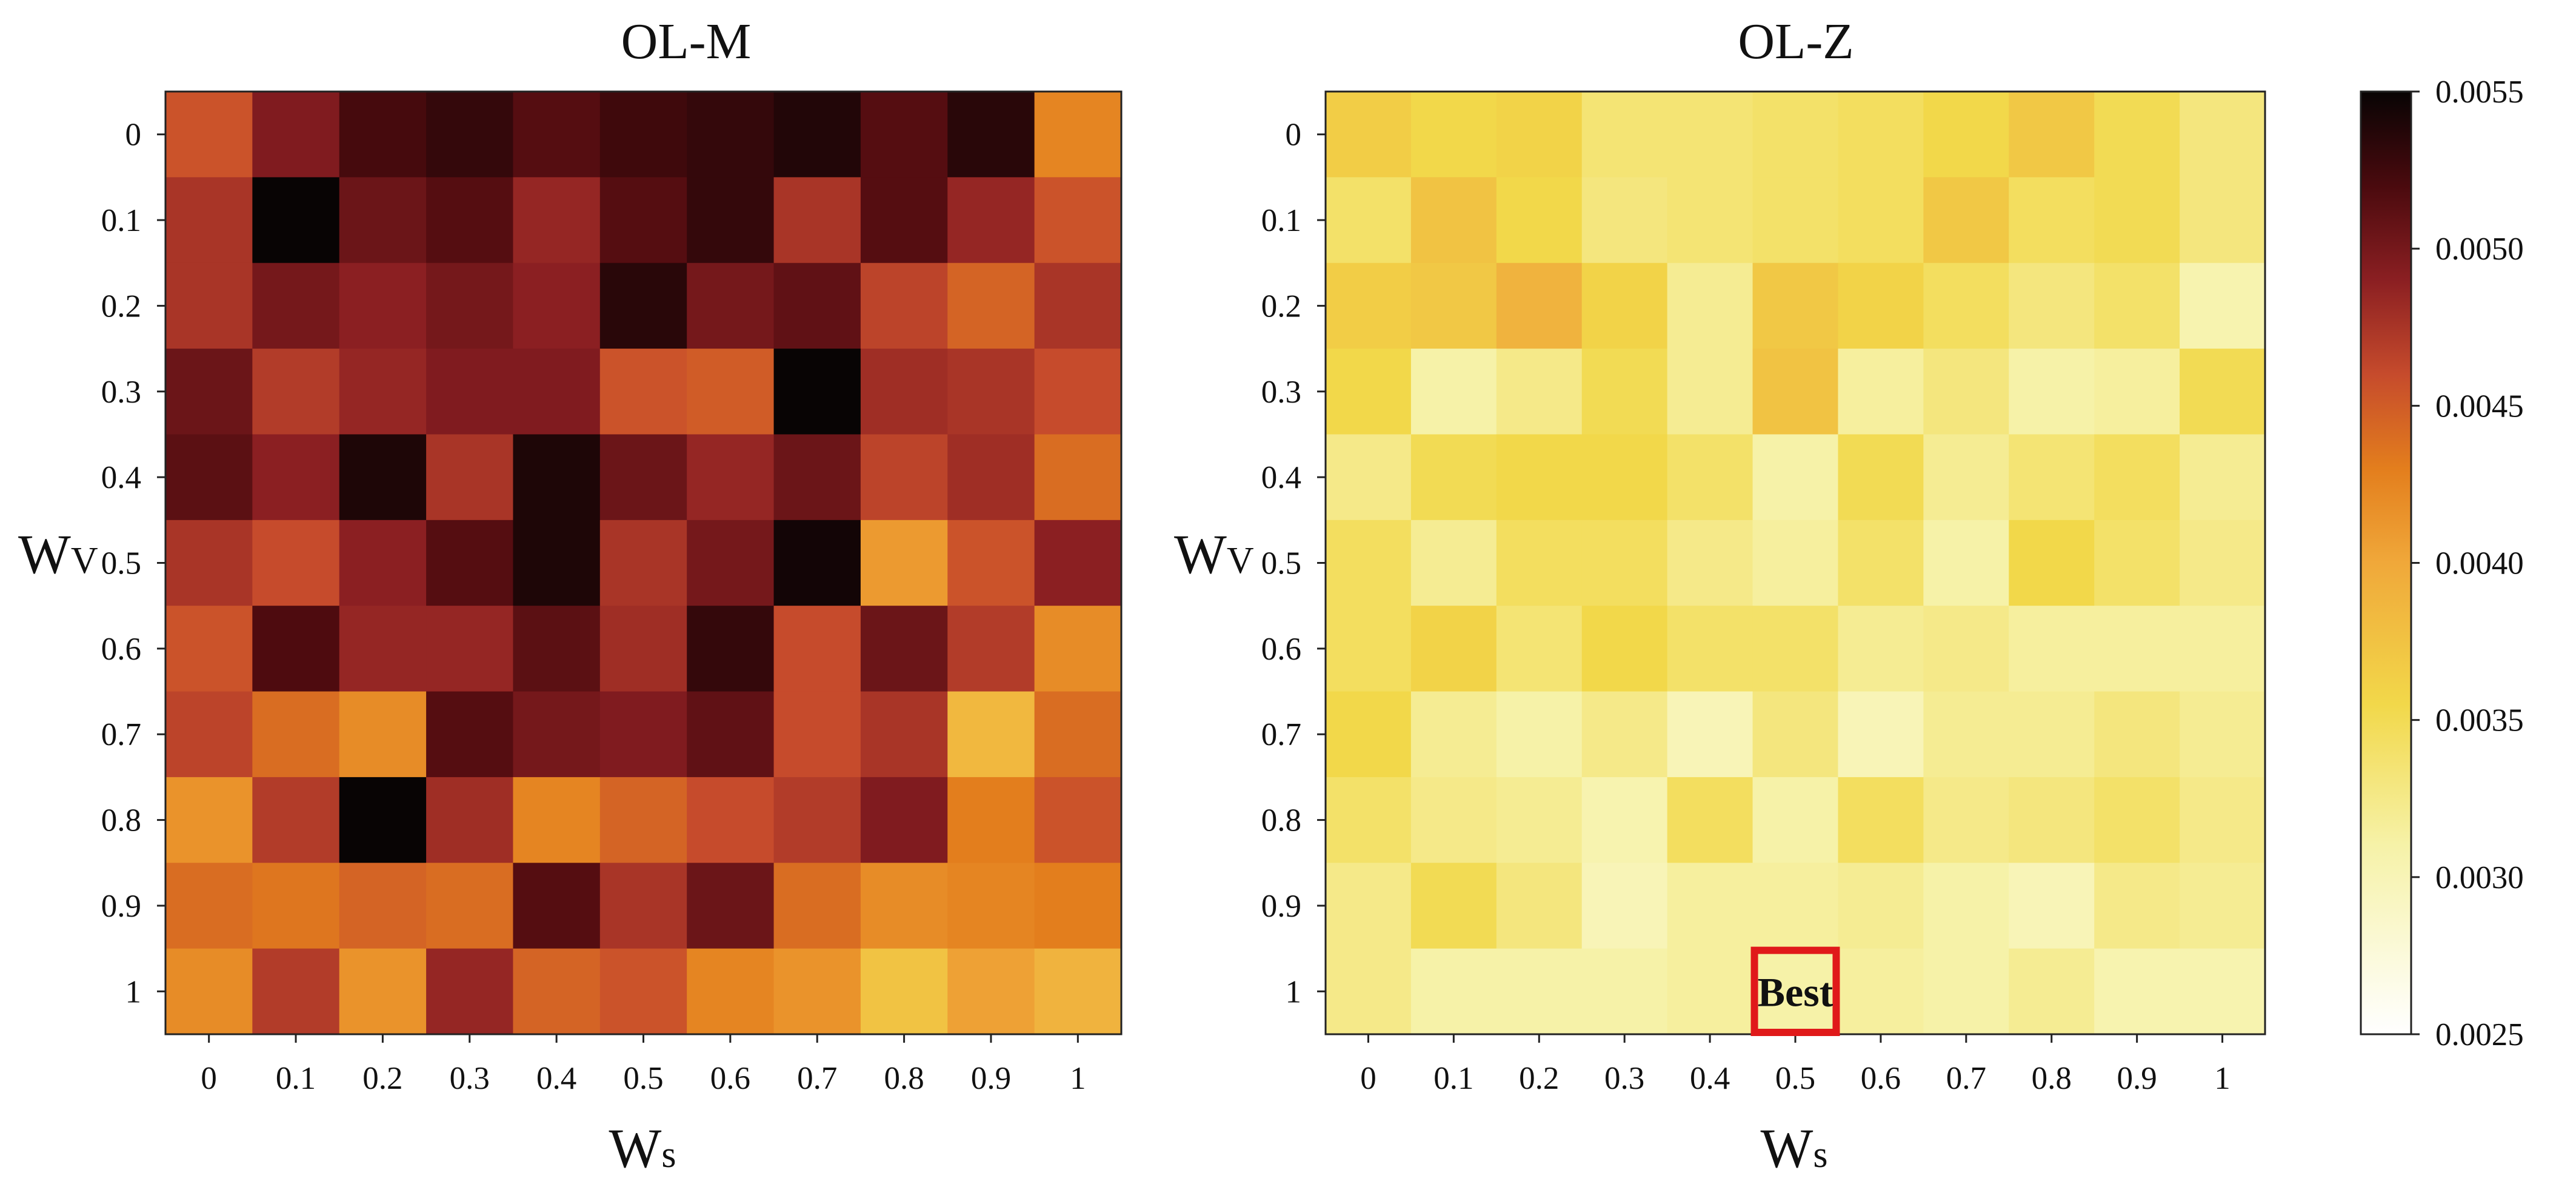 This screenshot has width=2576, height=1187. I want to click on best-annotation: Best, so click(1795, 991).